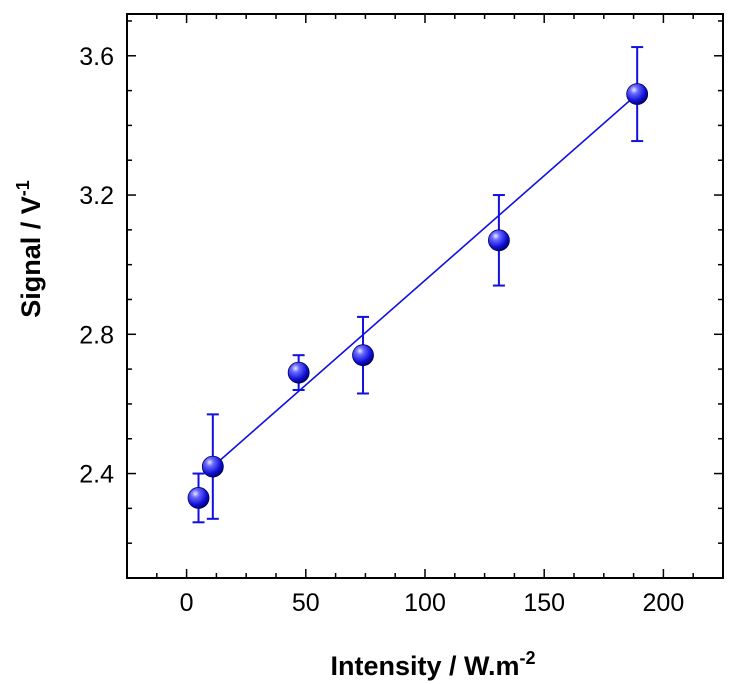 Image resolution: width=731 pixels, height=684 pixels. What do you see at coordinates (96, 57) in the screenshot?
I see `y-tick-label: 3.6` at bounding box center [96, 57].